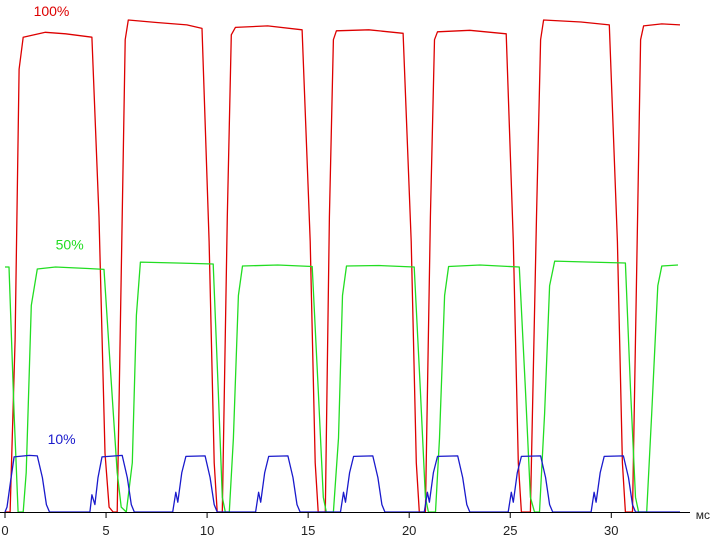 This screenshot has height=541, width=711. I want to click on x-tick-label: 25, so click(510, 530).